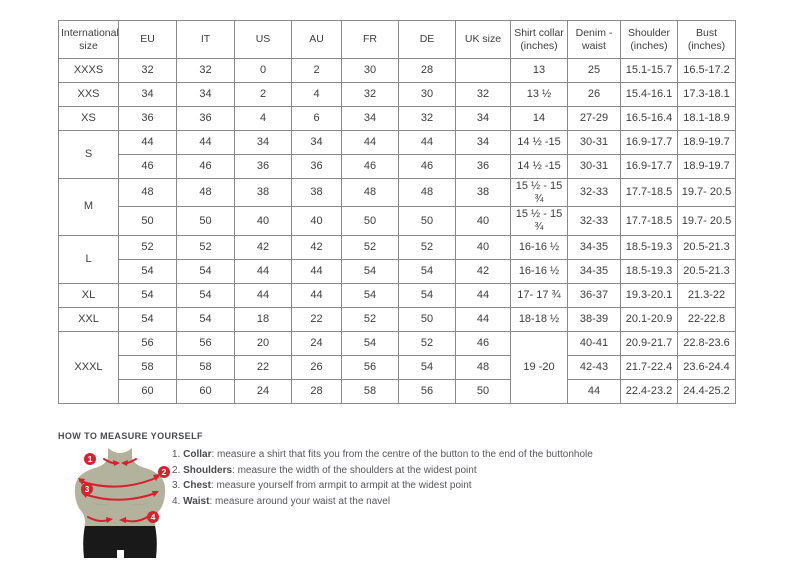 This screenshot has width=787, height=566. Describe the element at coordinates (120, 496) in the screenshot. I see `chest-arrow` at that location.